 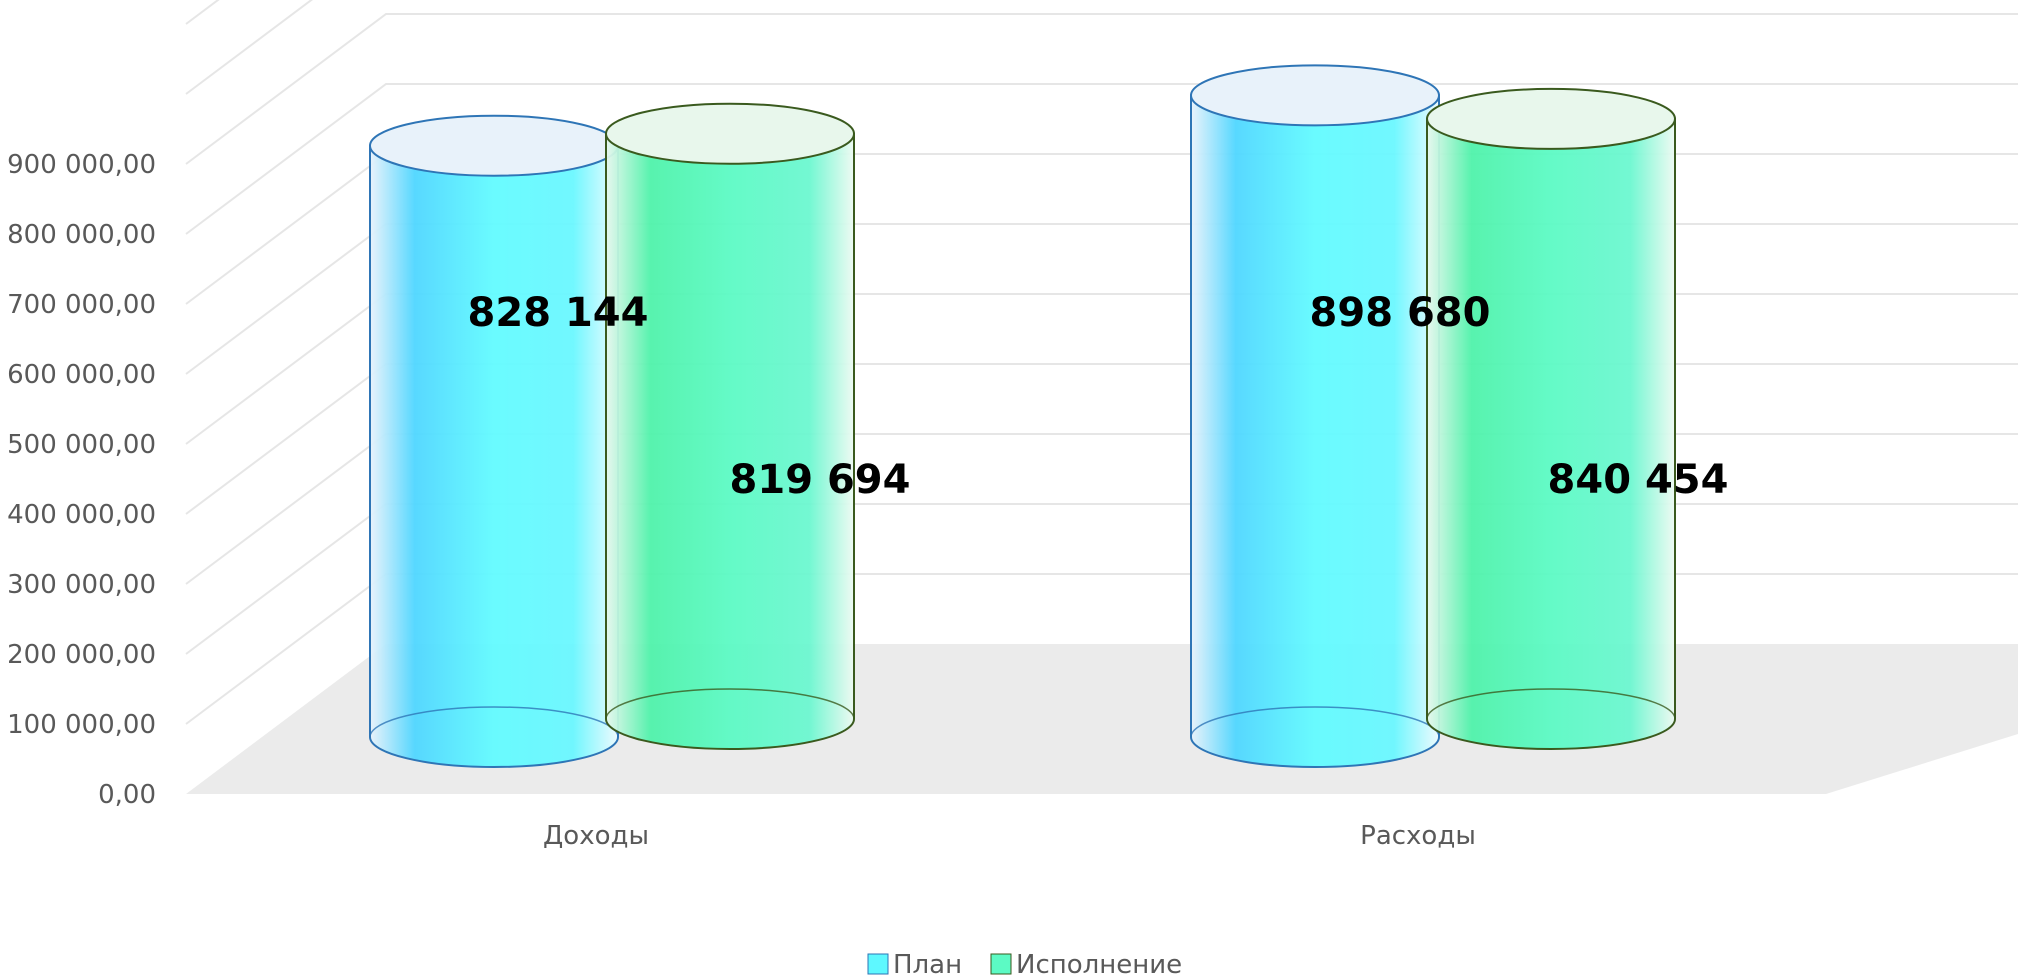 I want to click on legend-label: Исполнение, so click(x=1099, y=963).